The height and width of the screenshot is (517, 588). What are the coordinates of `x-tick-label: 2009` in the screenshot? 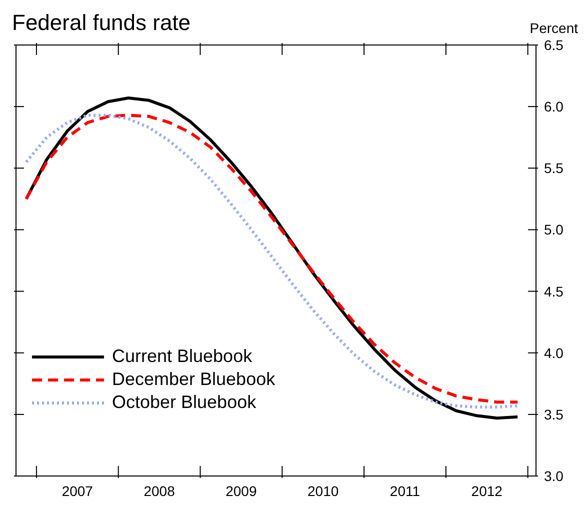 It's located at (241, 491).